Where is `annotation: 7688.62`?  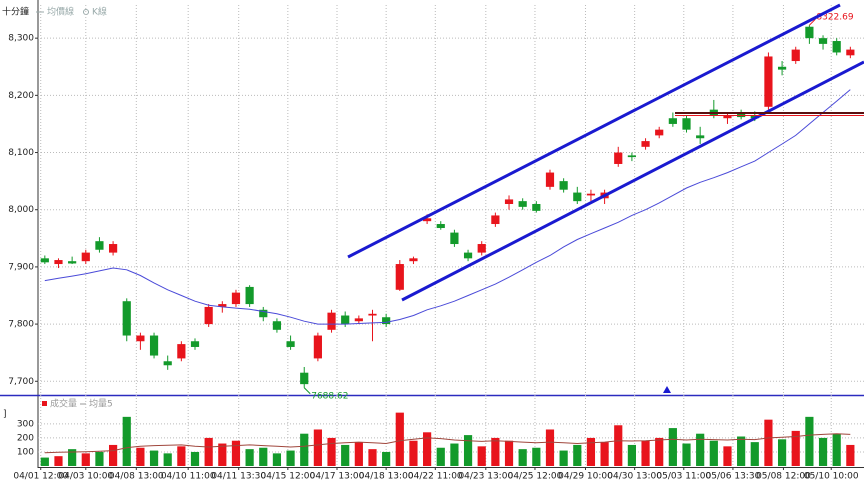
annotation: 7688.62 is located at coordinates (329, 396).